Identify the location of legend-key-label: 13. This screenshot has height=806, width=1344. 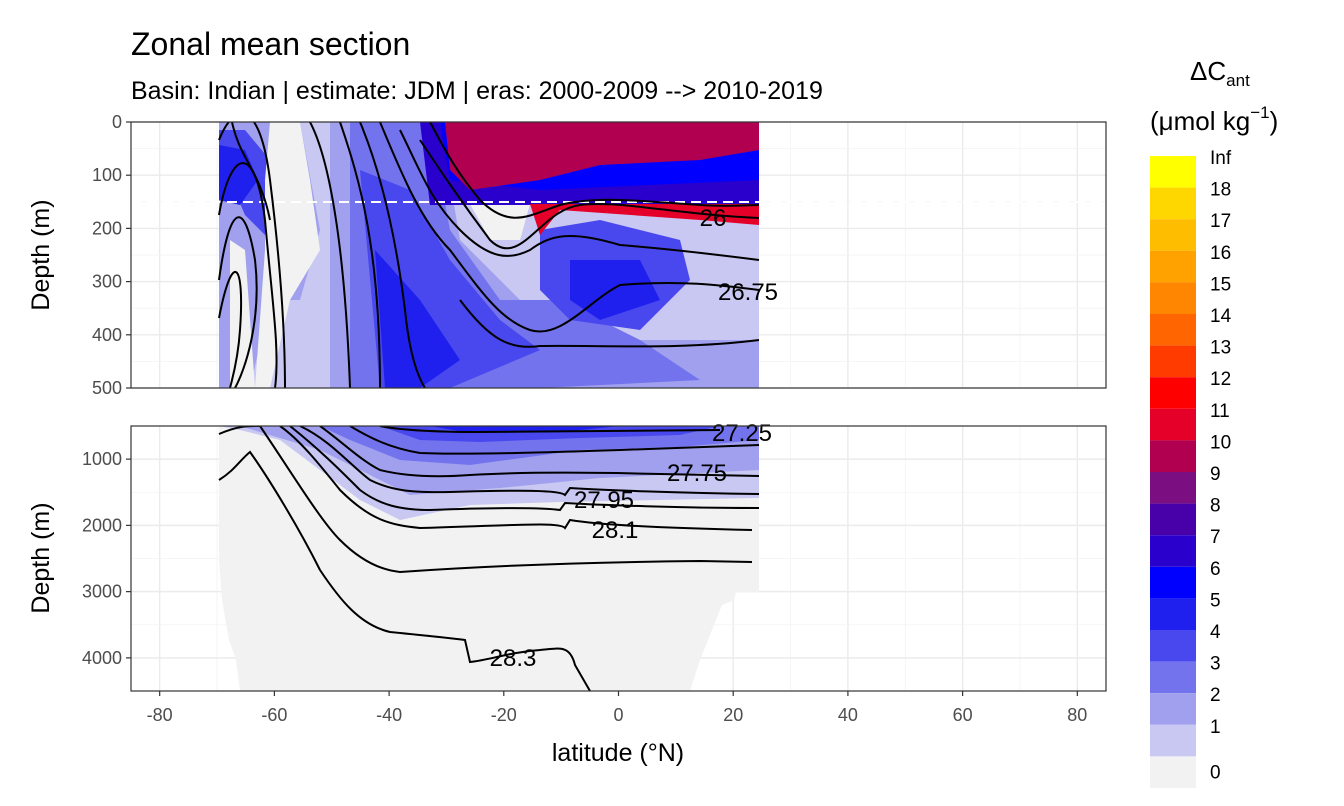
(1220, 348).